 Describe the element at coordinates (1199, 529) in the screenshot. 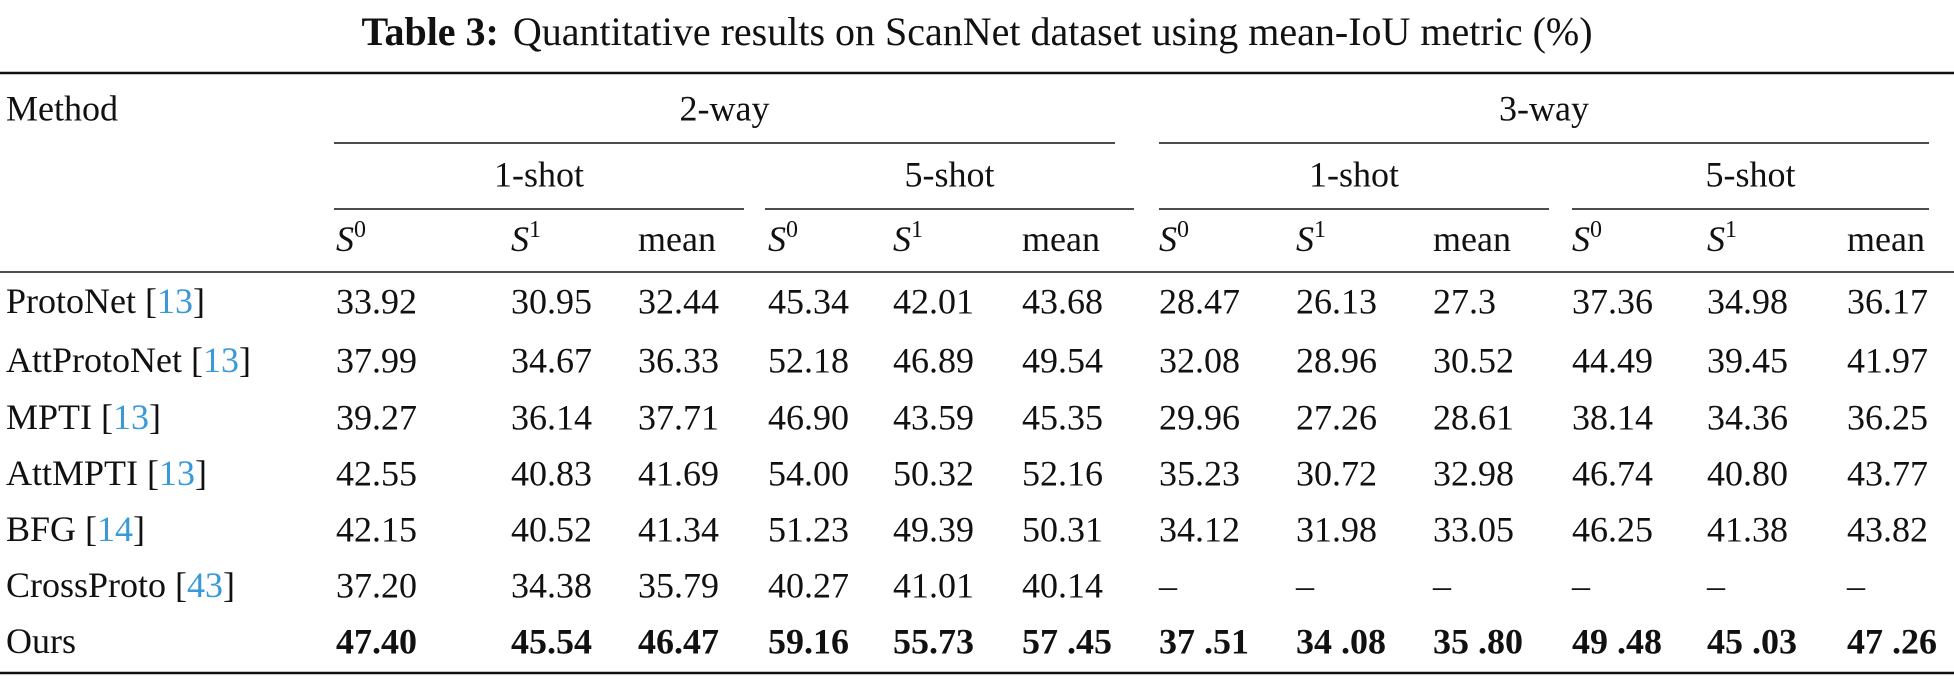

I see `value-cell: 34.12` at that location.